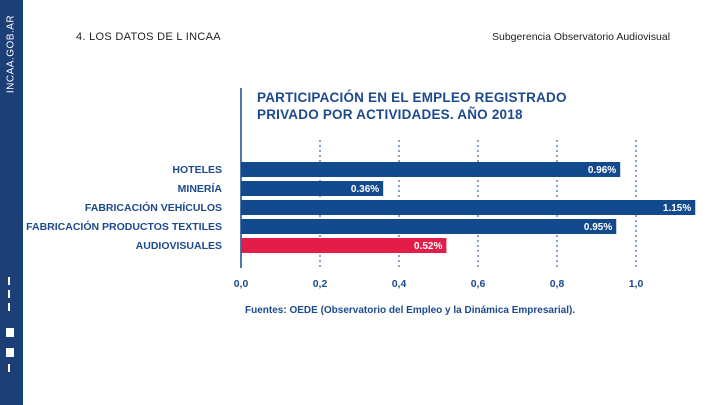 The image size is (720, 405). What do you see at coordinates (148, 37) in the screenshot?
I see `section-title: 4. LOS DATOS DE L INCAA` at bounding box center [148, 37].